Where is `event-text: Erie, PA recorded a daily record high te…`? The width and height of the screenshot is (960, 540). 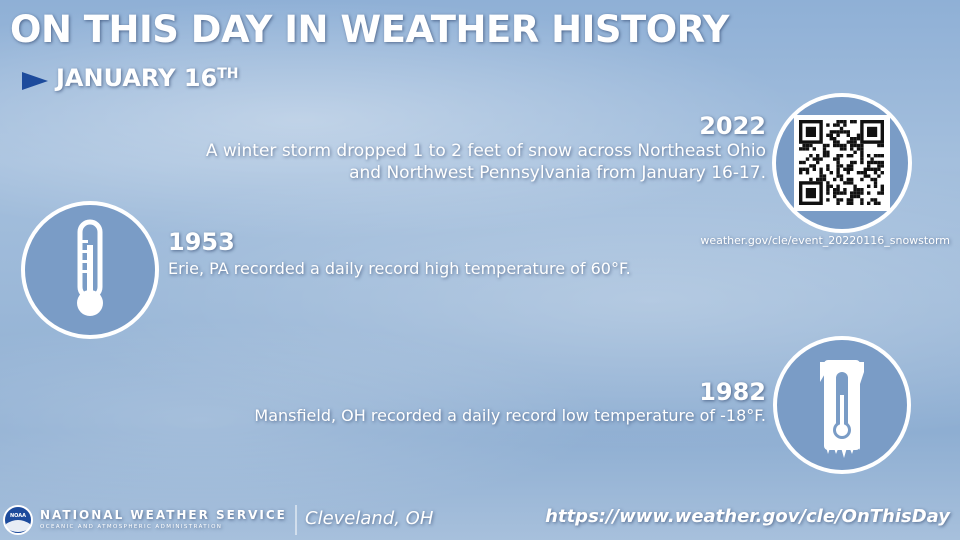
event-text: Erie, PA recorded a daily record high te… is located at coordinates (399, 268).